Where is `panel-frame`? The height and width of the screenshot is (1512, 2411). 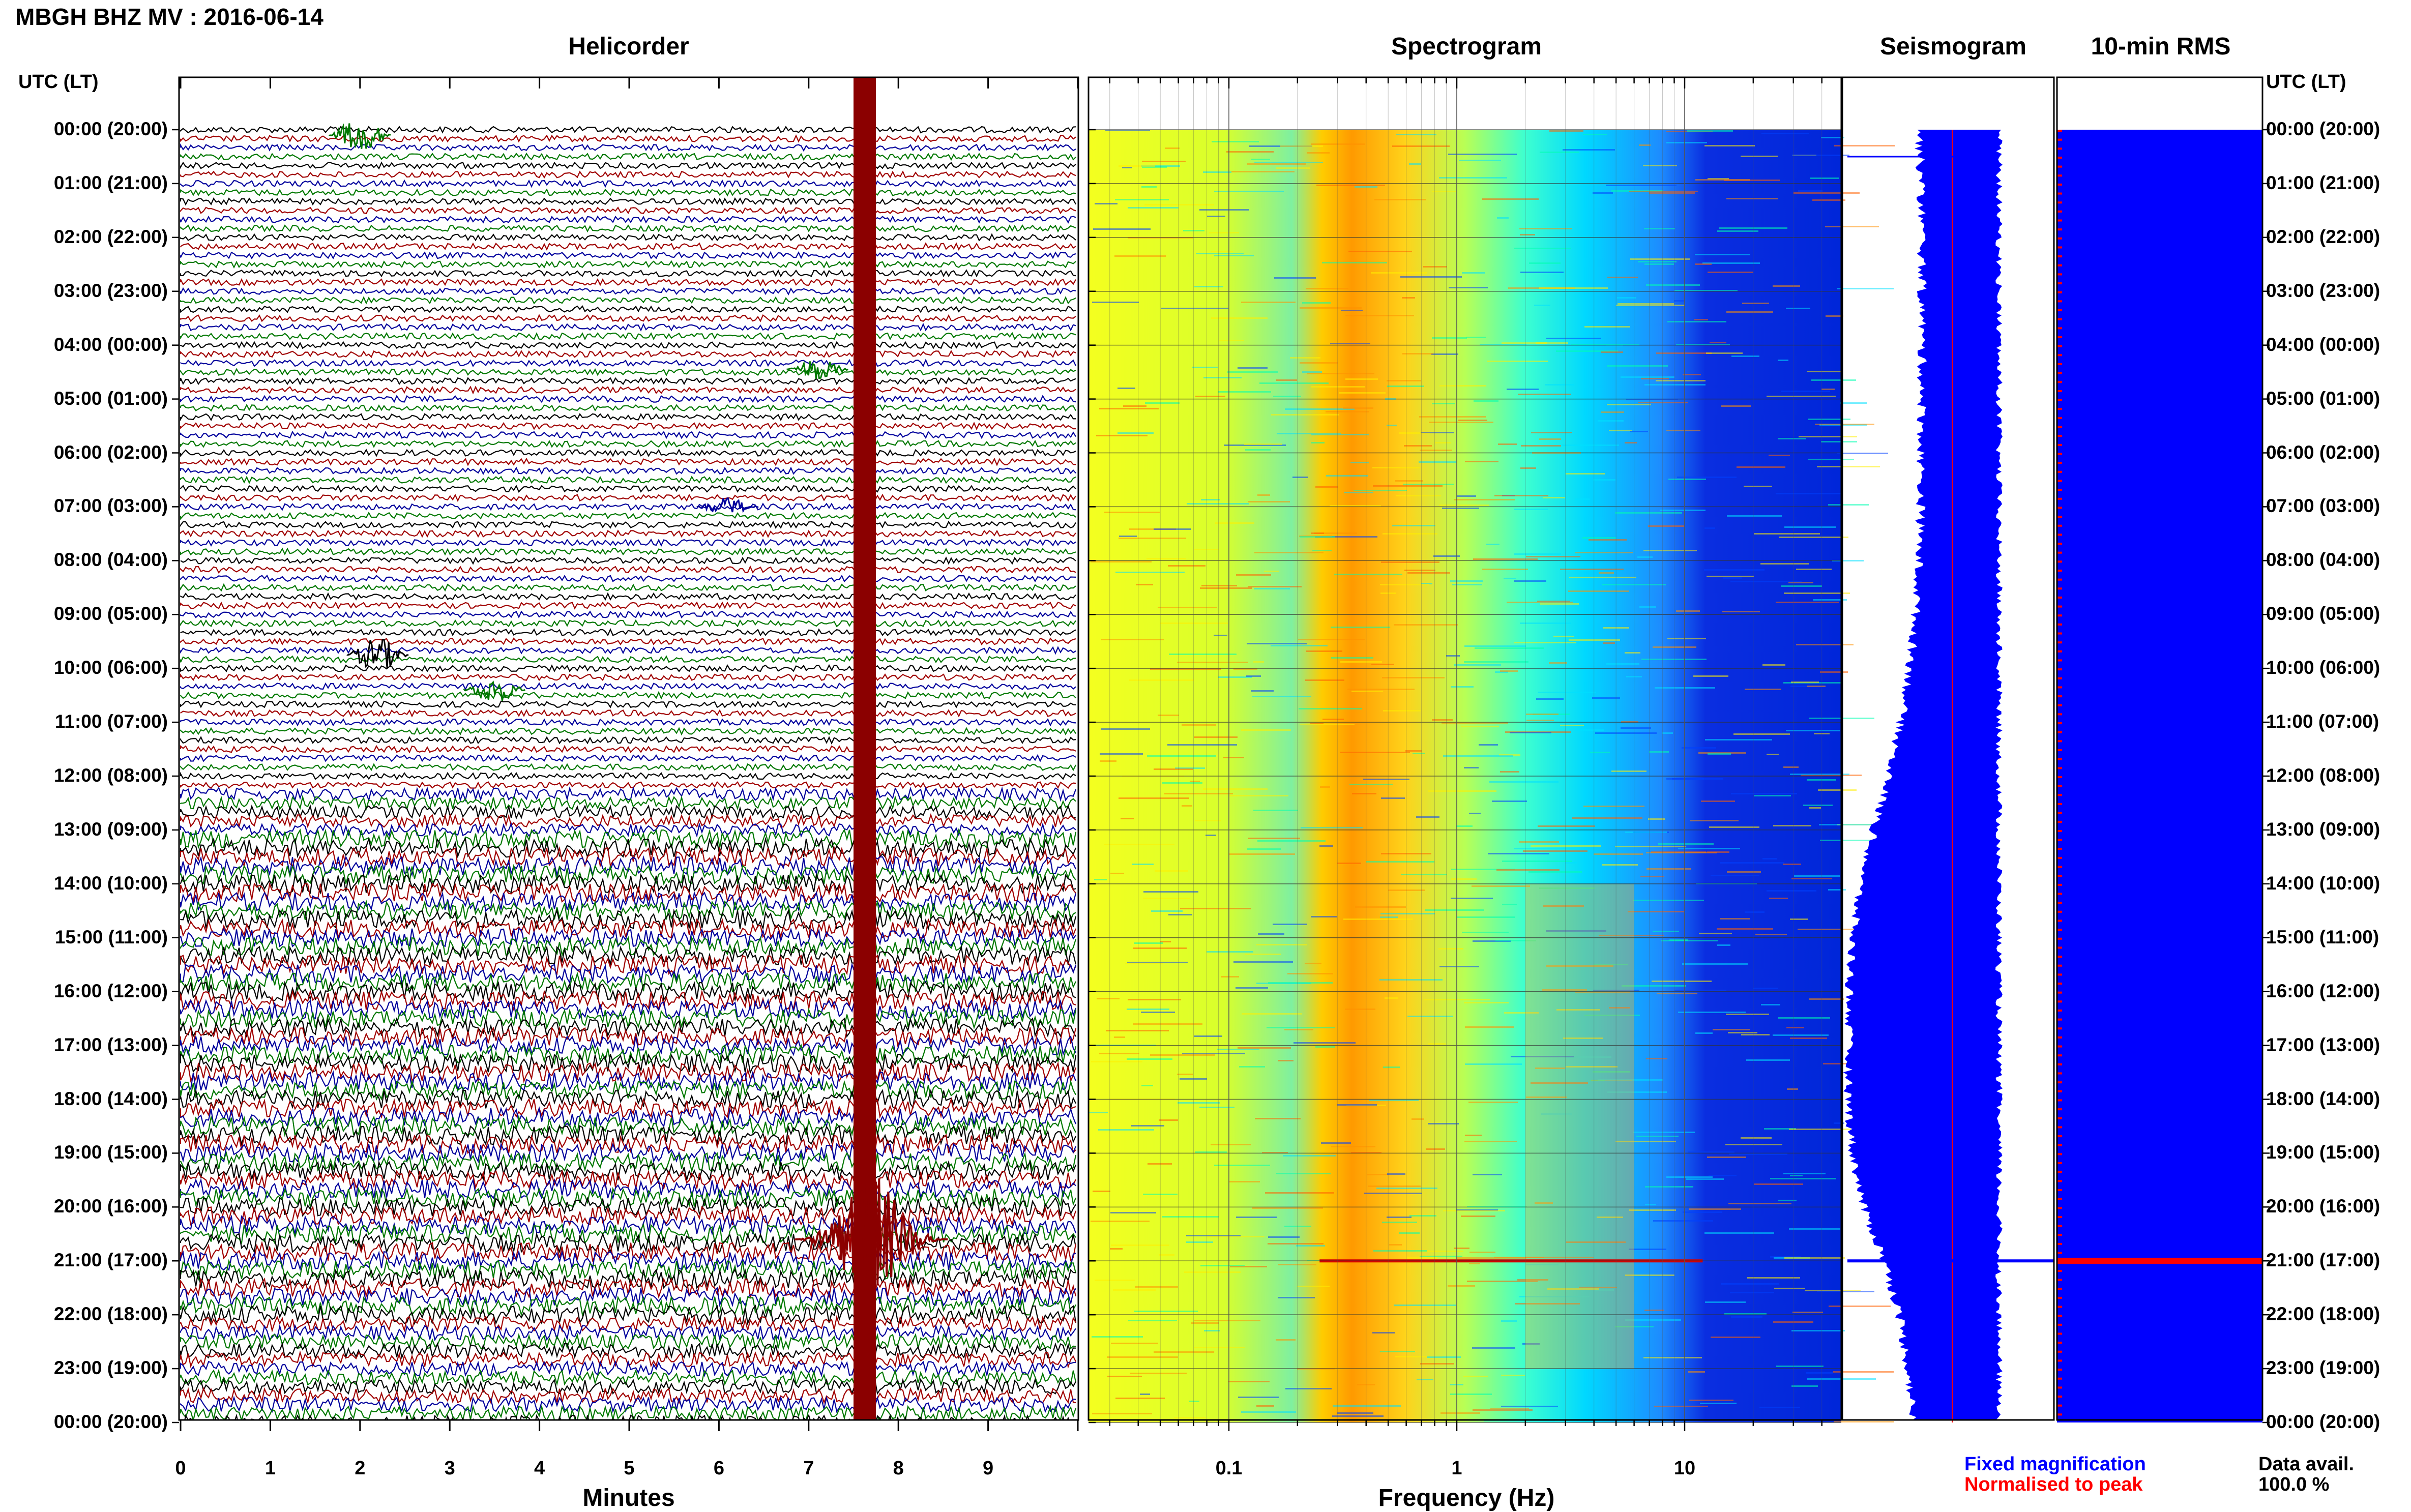 panel-frame is located at coordinates (1948, 748).